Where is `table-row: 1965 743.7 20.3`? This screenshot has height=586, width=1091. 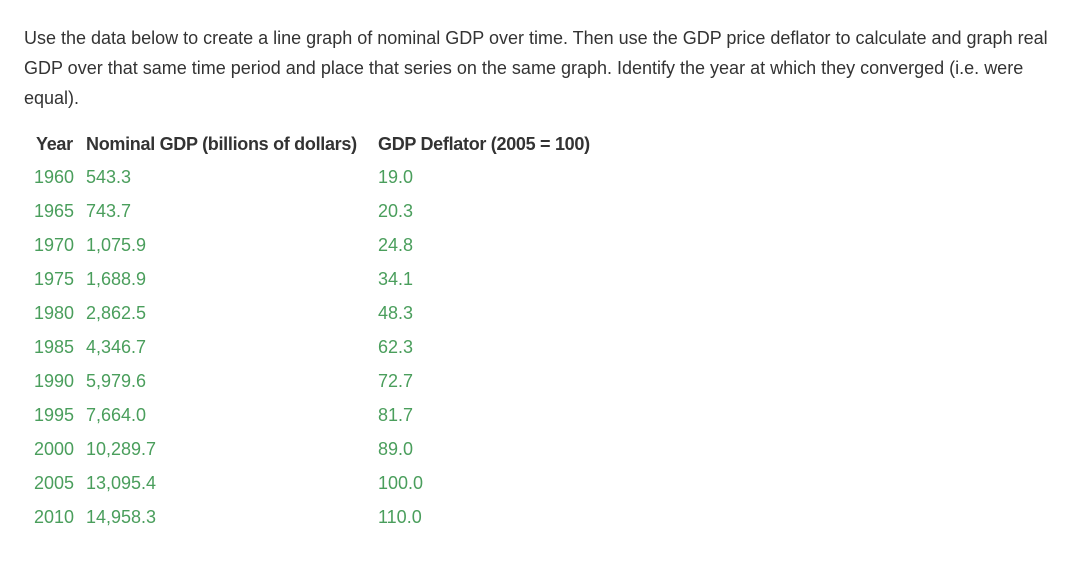
table-row: 1965 743.7 20.3 is located at coordinates (331, 211).